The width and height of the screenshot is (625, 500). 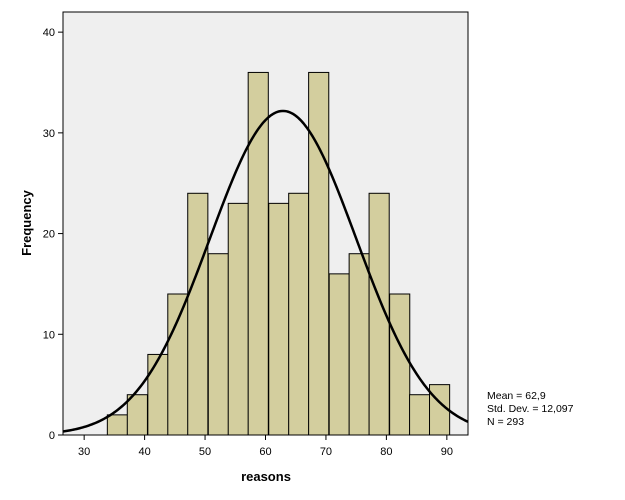 What do you see at coordinates (26, 222) in the screenshot?
I see `y-axis-title: Frequency` at bounding box center [26, 222].